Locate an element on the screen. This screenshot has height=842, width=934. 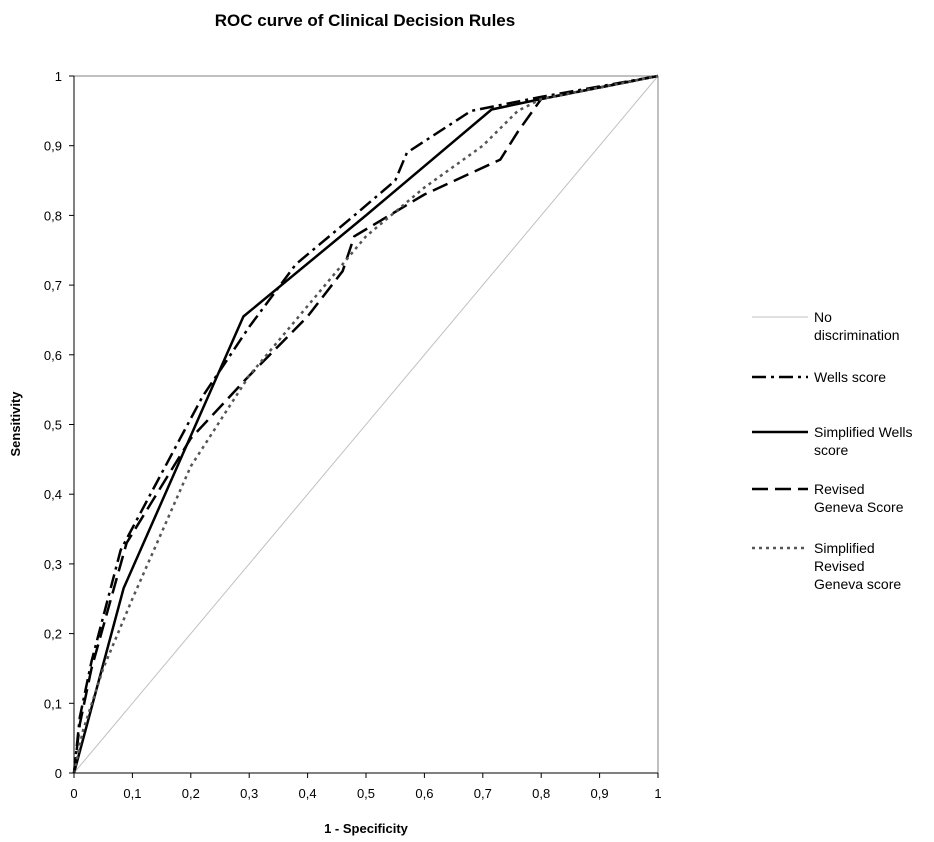
legend-label-4: Revised is located at coordinates (839, 566).